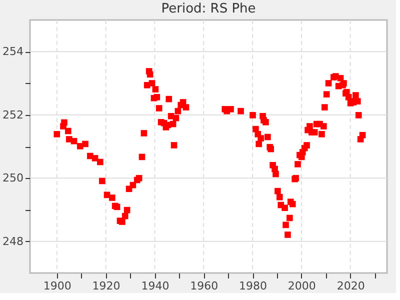  Describe the element at coordinates (208, 9) in the screenshot. I see `chart-title: Period: RS Phe` at that location.